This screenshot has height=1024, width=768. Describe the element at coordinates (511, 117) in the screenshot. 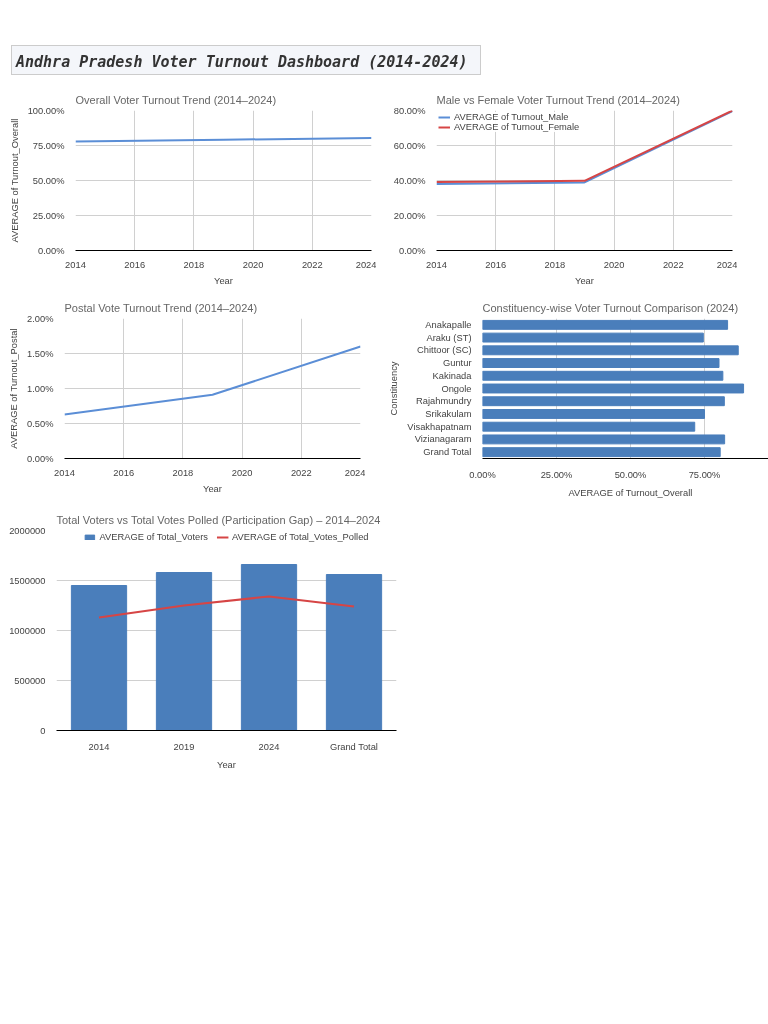

I see `legend-label: AVERAGE of Turnout_Male` at that location.